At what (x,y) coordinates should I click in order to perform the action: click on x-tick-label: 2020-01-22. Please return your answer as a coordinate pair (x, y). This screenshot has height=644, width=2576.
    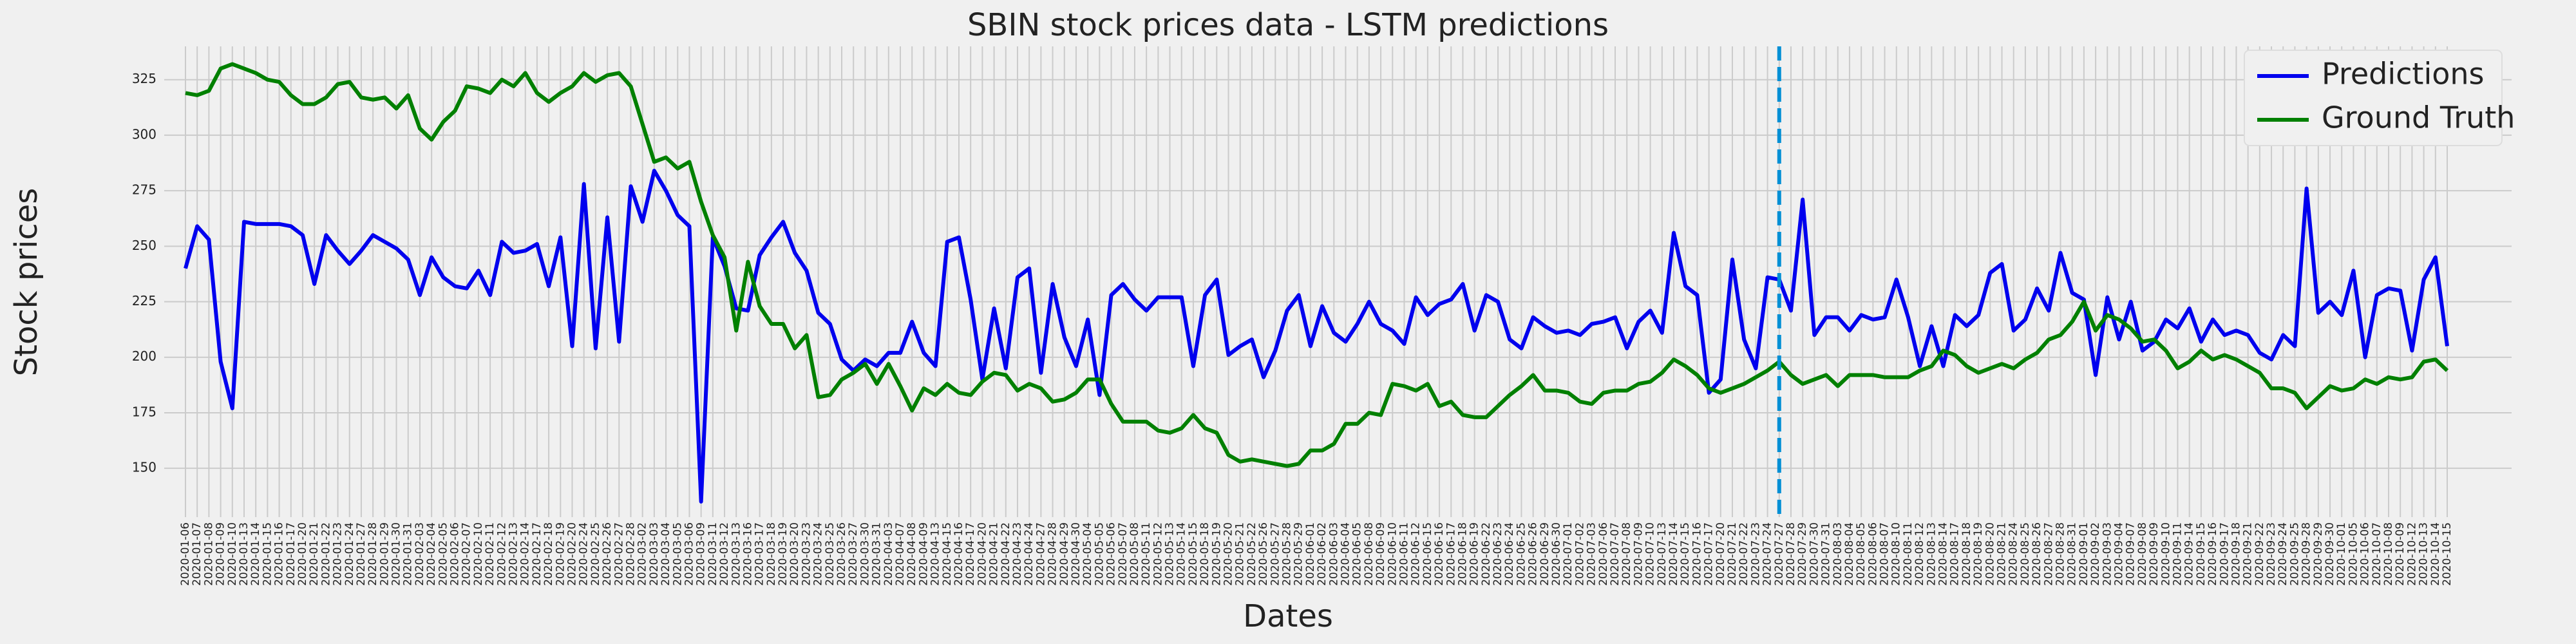
    Looking at the image, I should click on (326, 554).